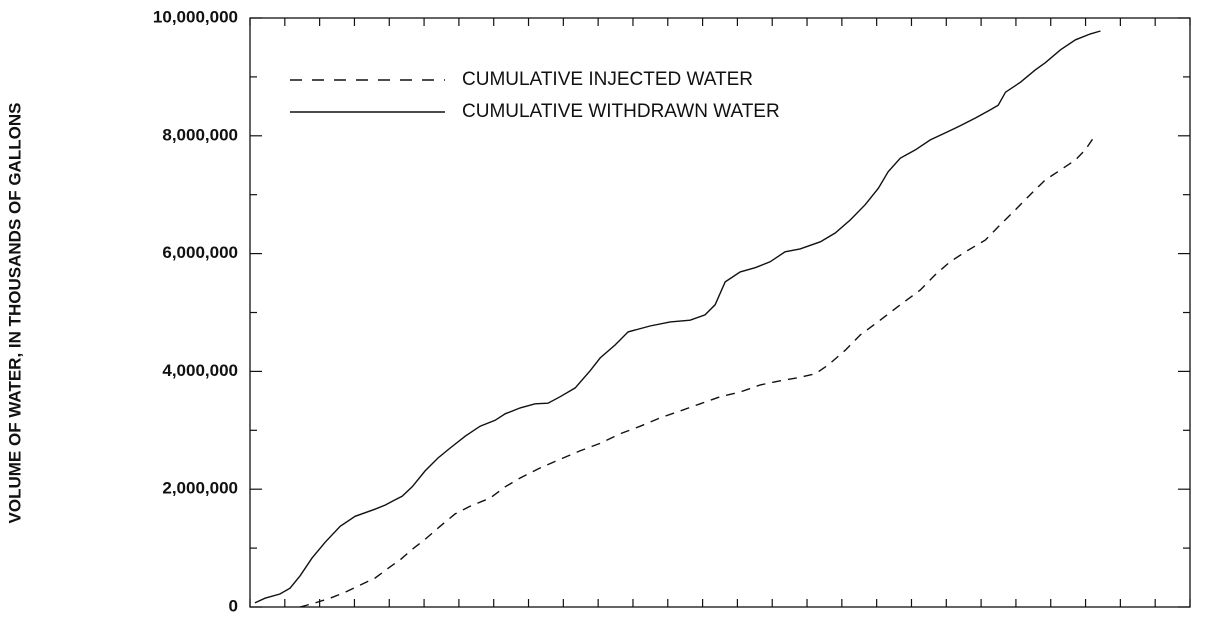  Describe the element at coordinates (14, 313) in the screenshot. I see `y-axis-label: VOLUME OF WATER, IN THOUSANDS OF GALLONS` at that location.